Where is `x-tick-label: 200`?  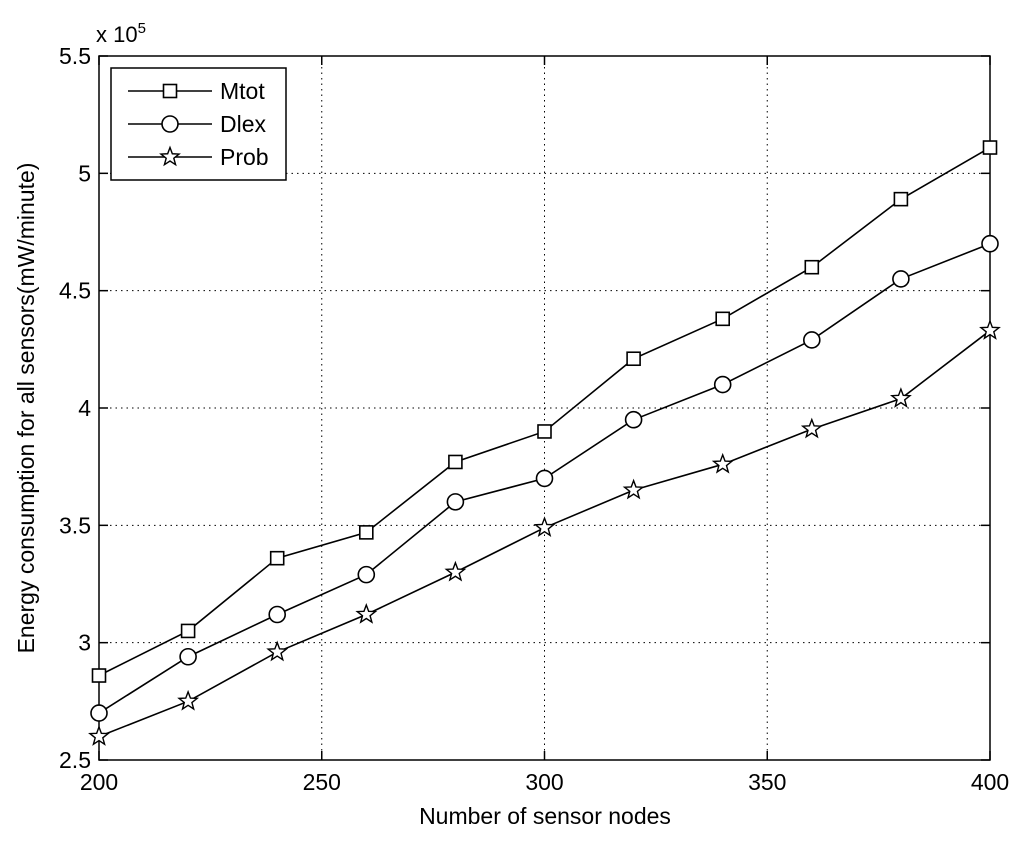 x-tick-label: 200 is located at coordinates (99, 782).